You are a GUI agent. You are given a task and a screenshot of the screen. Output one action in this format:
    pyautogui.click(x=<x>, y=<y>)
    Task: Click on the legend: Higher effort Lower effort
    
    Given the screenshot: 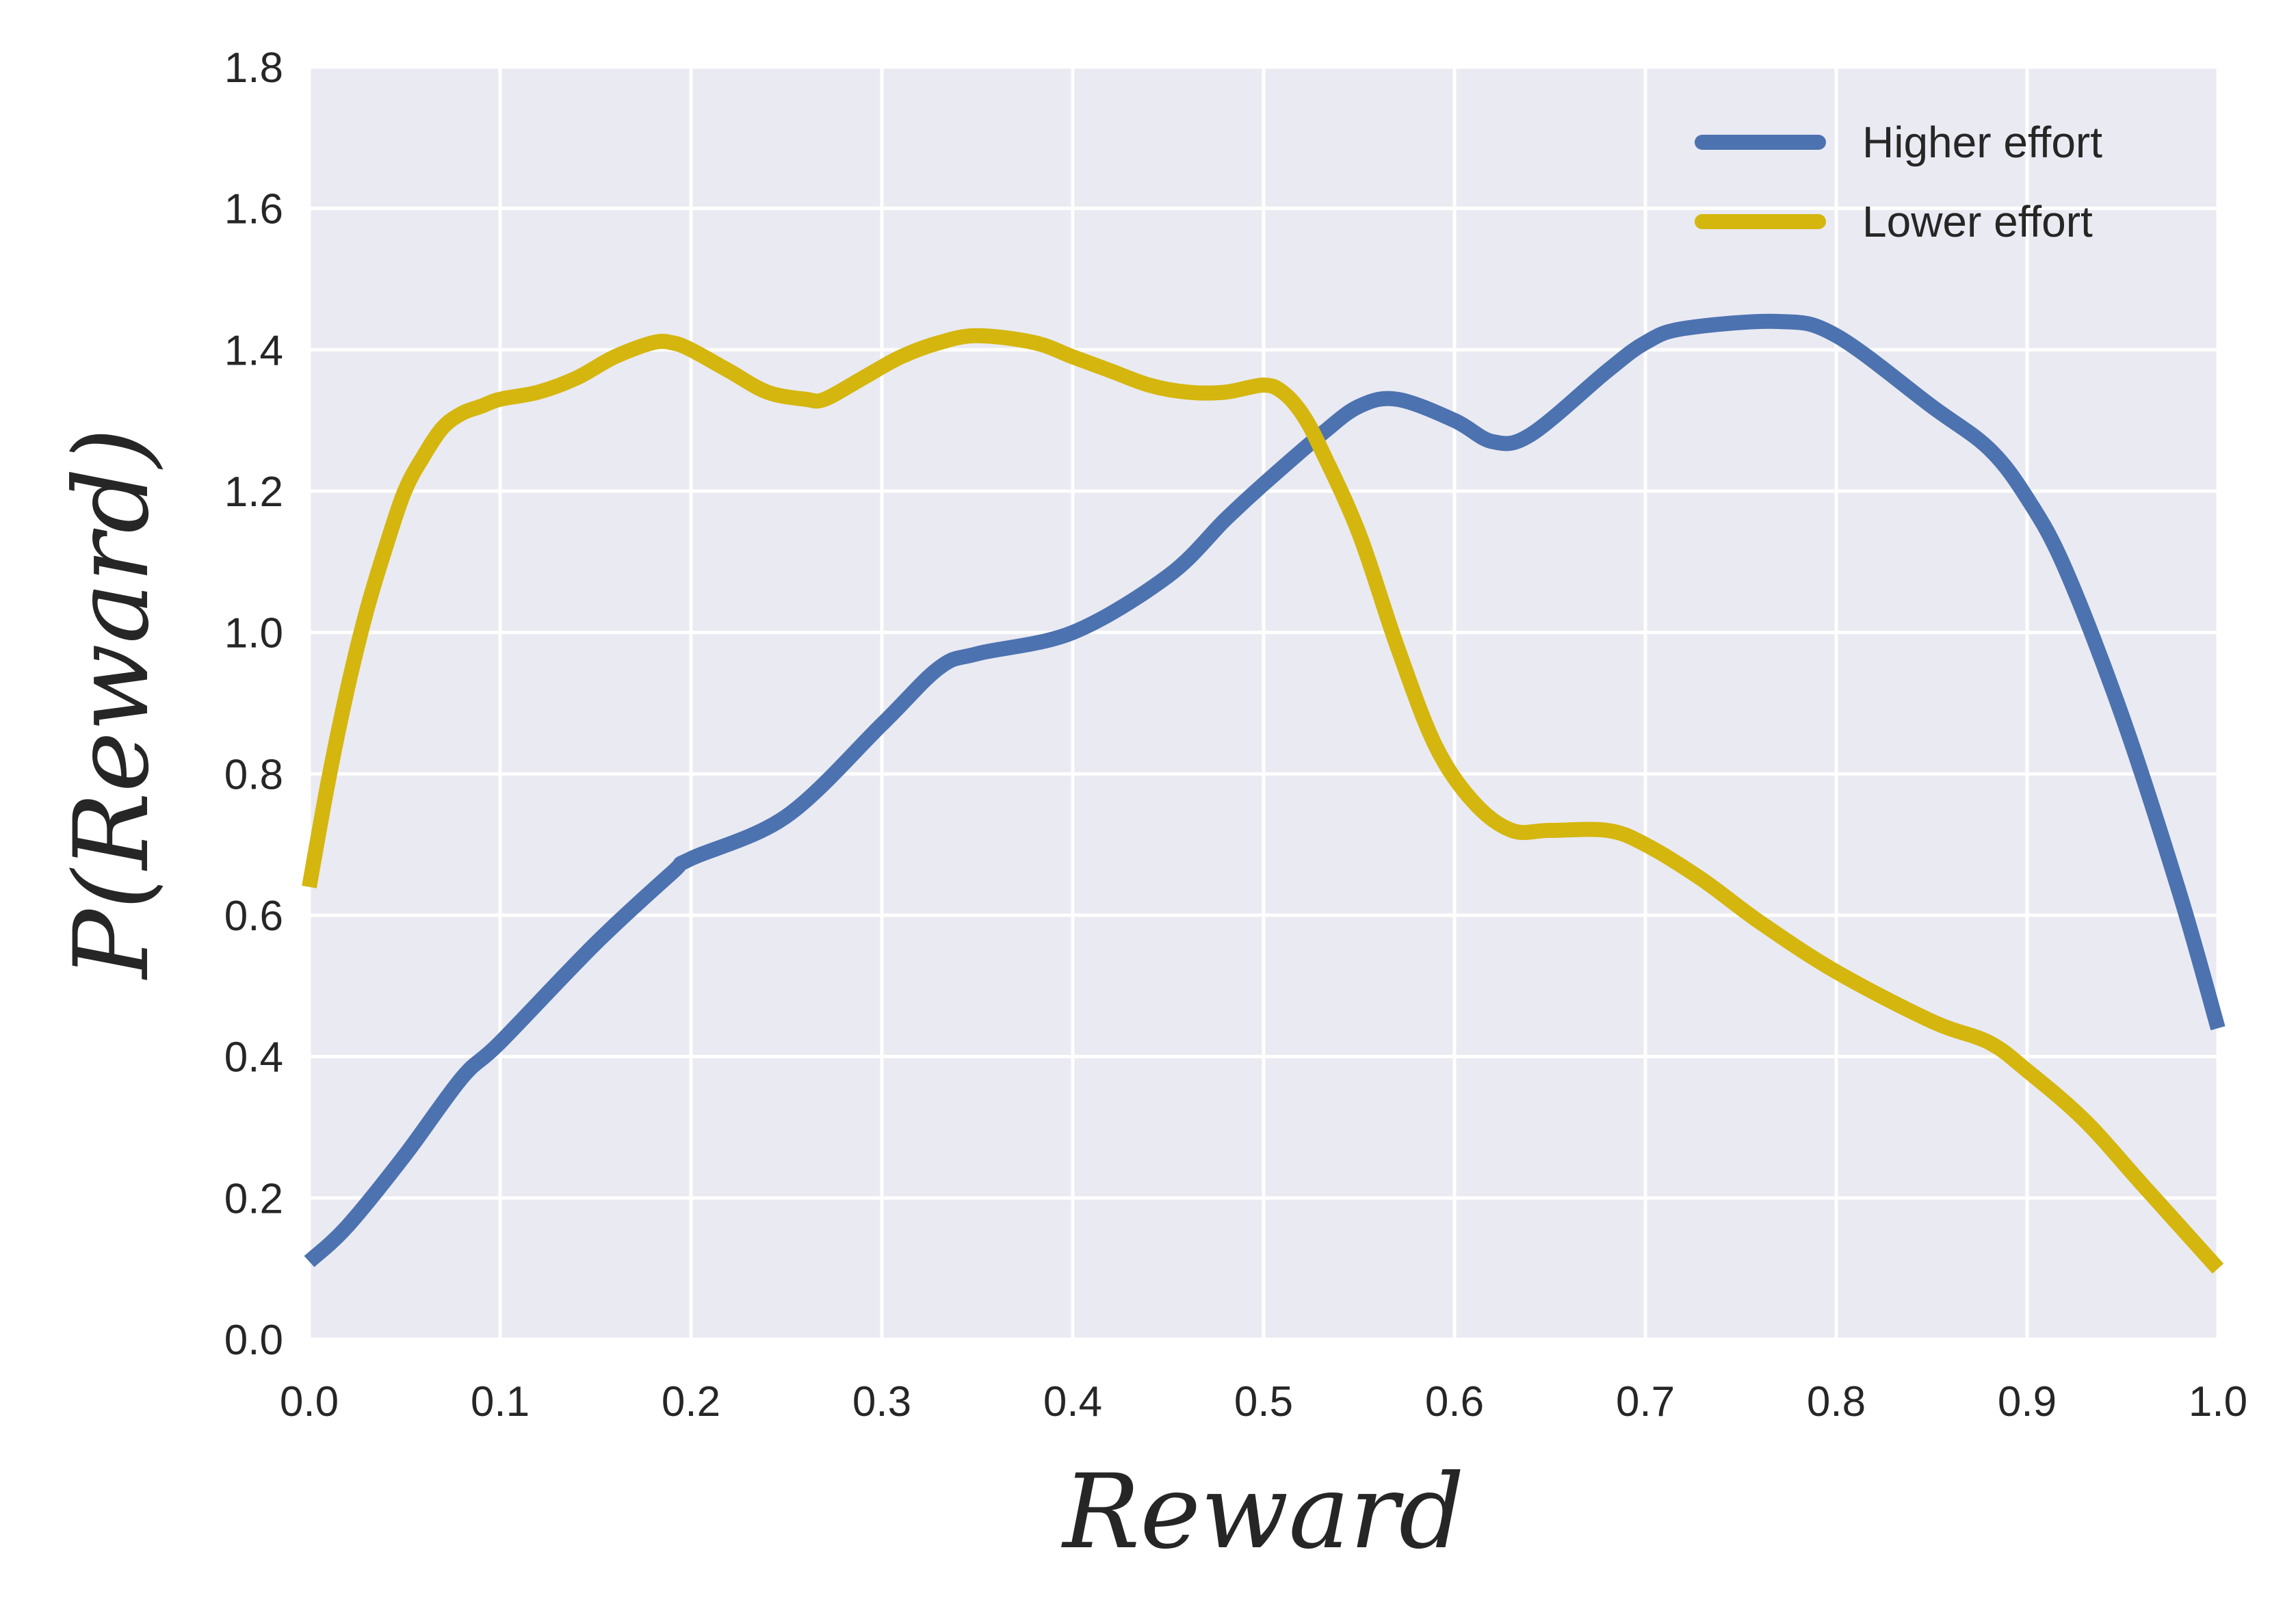 What is the action you would take?
    pyautogui.click(x=1899, y=182)
    